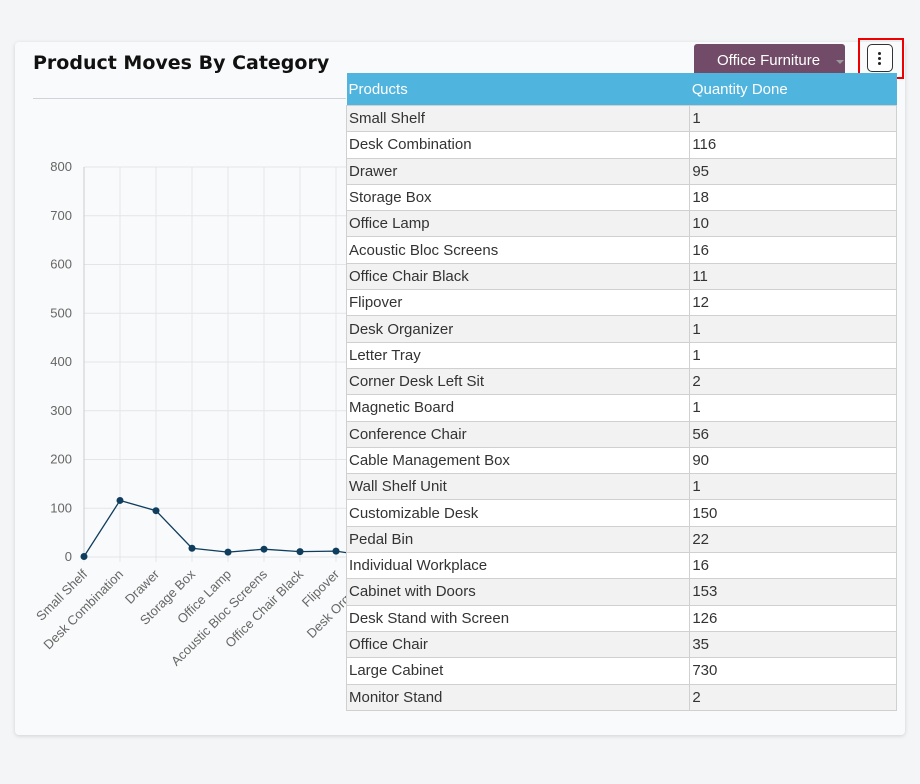 The height and width of the screenshot is (784, 920). What do you see at coordinates (793, 460) in the screenshot?
I see `quantity-cell: 90` at bounding box center [793, 460].